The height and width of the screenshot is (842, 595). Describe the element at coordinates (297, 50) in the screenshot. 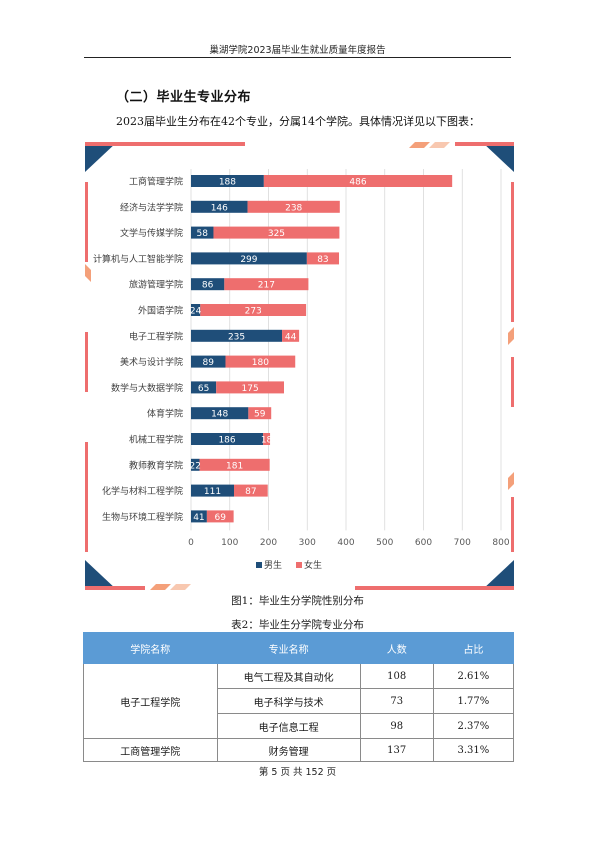

I see `page-header-title: 巢湖学院2023届毕业生就业质量年度报告` at that location.